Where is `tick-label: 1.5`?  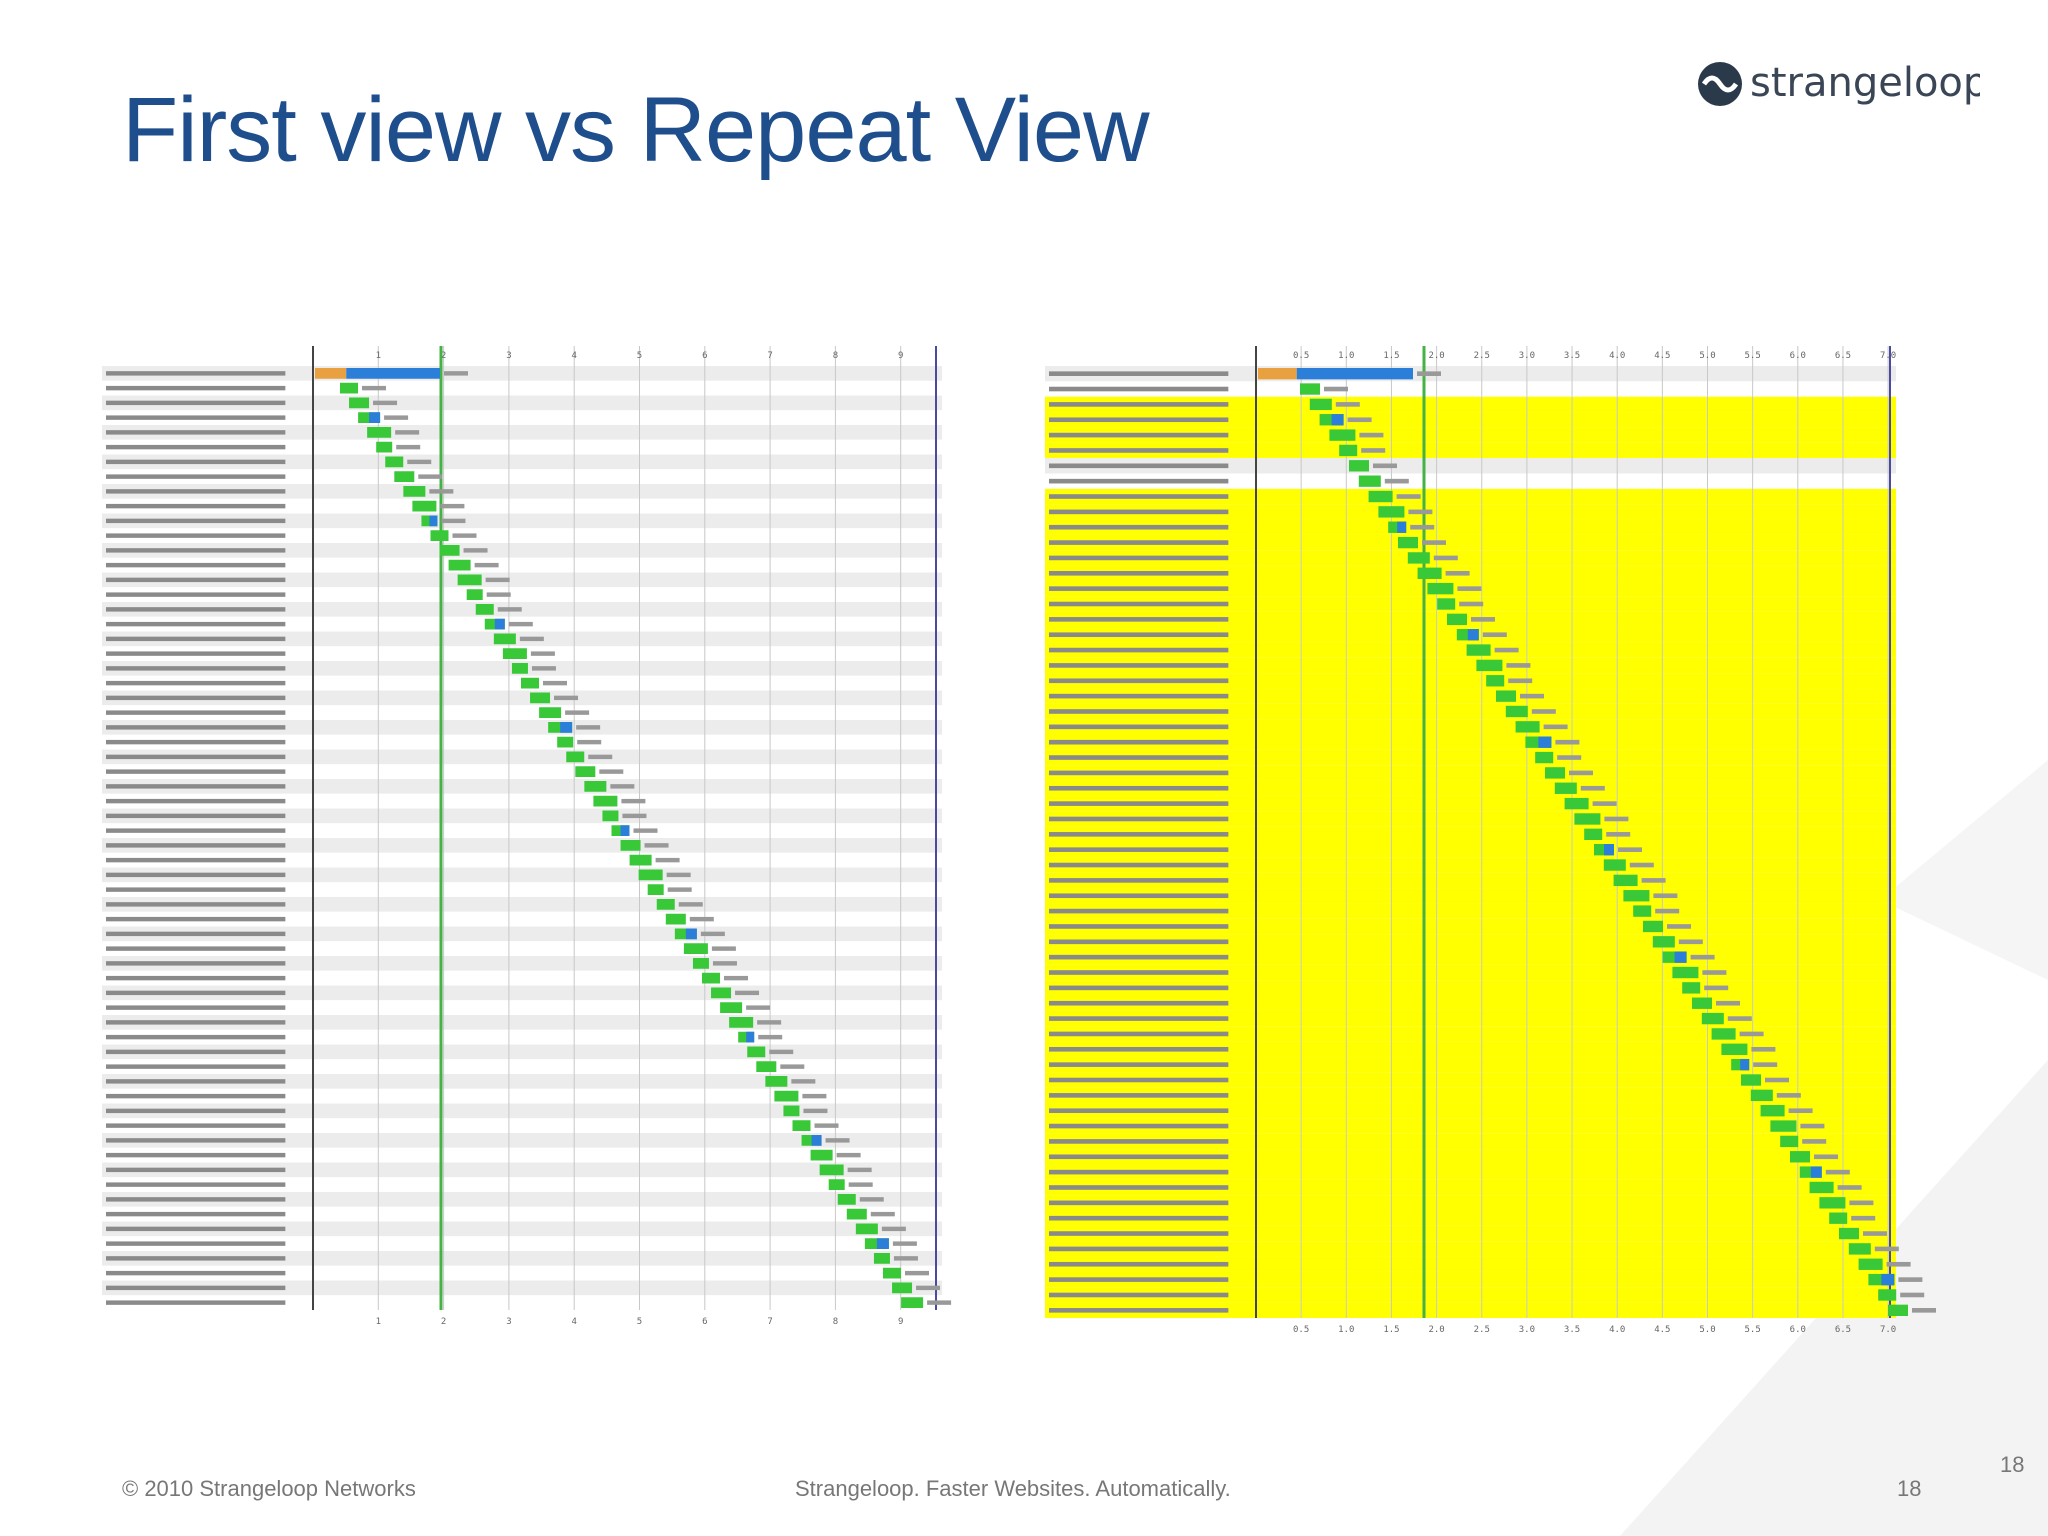 tick-label: 1.5 is located at coordinates (1391, 356).